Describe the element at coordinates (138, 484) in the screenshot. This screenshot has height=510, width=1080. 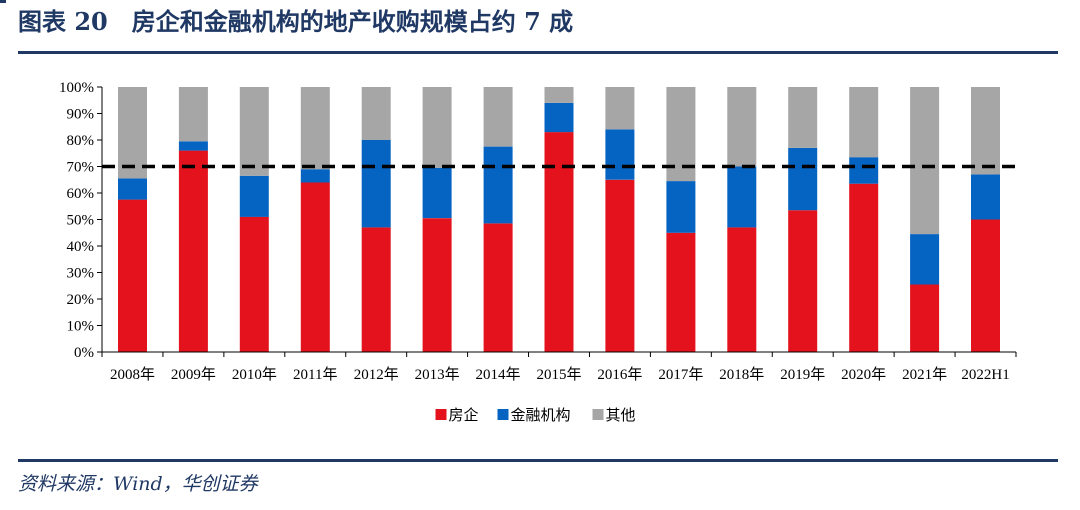
I see `source-note: 资料来源：Wind，华创证券` at that location.